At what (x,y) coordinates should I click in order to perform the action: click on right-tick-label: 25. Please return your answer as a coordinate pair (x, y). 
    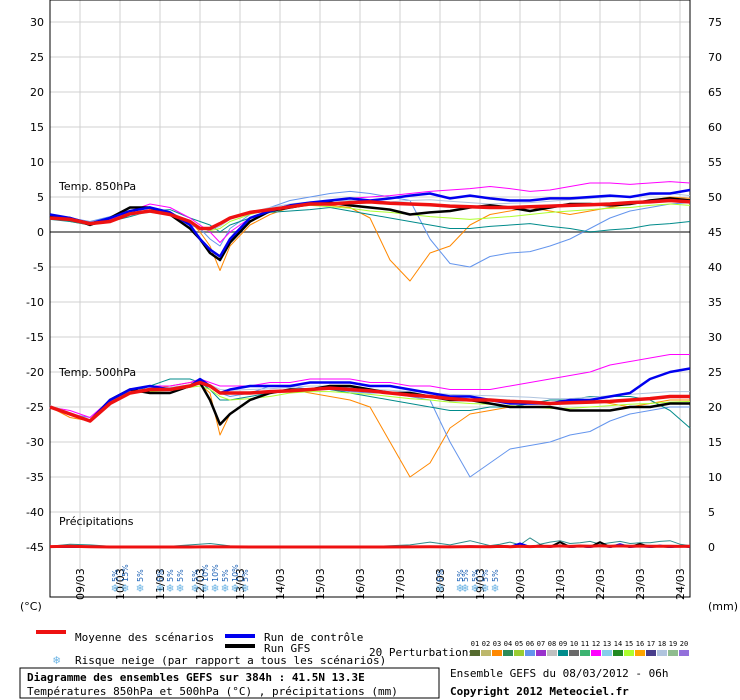
    Looking at the image, I should click on (715, 372).